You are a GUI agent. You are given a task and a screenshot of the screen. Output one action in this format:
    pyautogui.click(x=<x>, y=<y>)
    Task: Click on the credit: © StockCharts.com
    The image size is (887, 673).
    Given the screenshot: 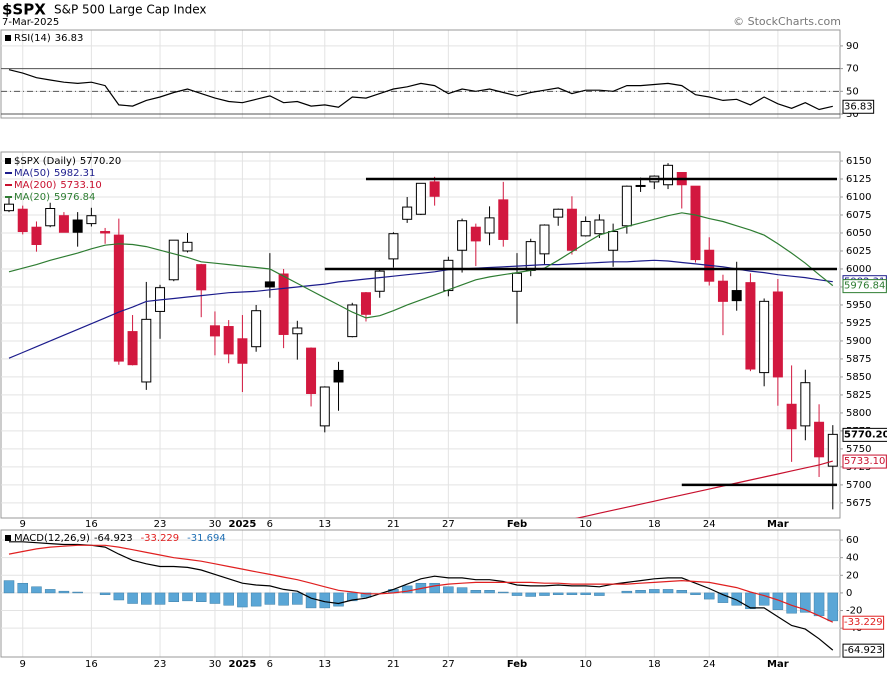 What is the action you would take?
    pyautogui.click(x=787, y=21)
    